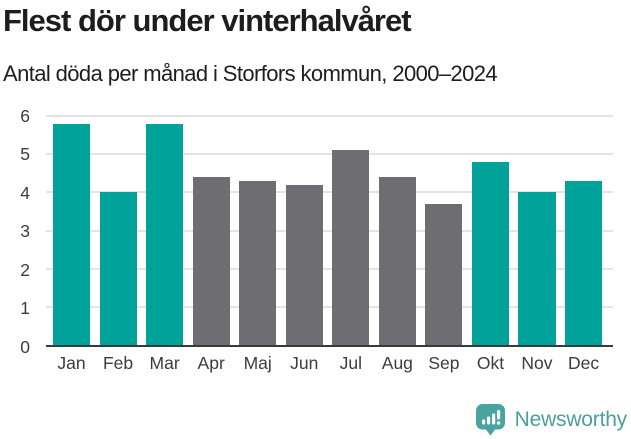 Image resolution: width=631 pixels, height=439 pixels. I want to click on brand-name: Newsworthy, so click(571, 419).